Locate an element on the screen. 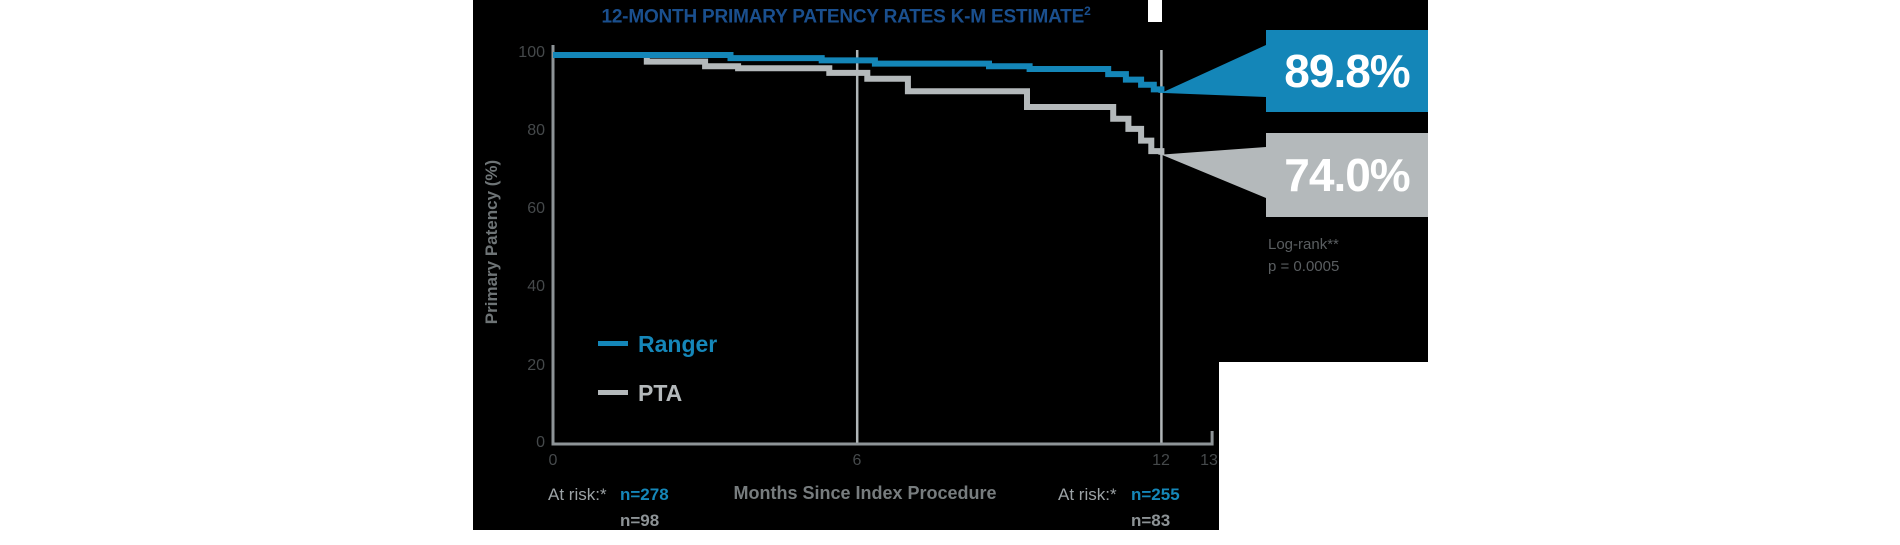 Image resolution: width=1900 pixels, height=545 pixels. y-tick-100: 100 is located at coordinates (531, 52).